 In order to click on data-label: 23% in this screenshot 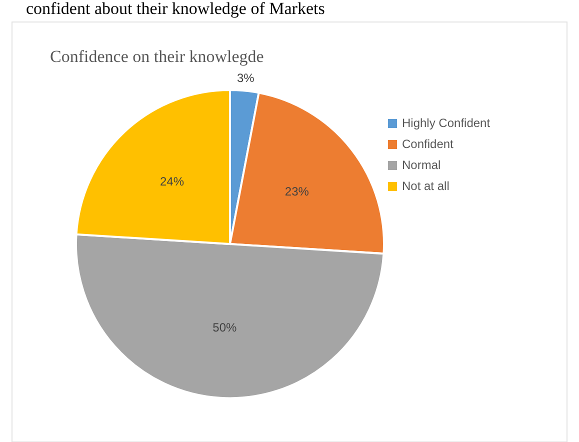, I will do `click(297, 191)`.